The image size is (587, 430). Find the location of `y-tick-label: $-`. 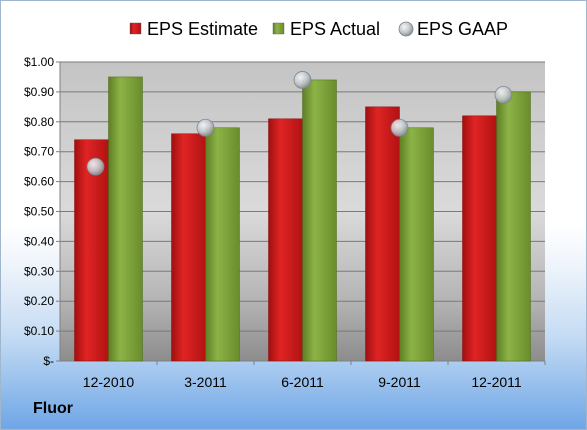

y-tick-label: $- is located at coordinates (48, 361).